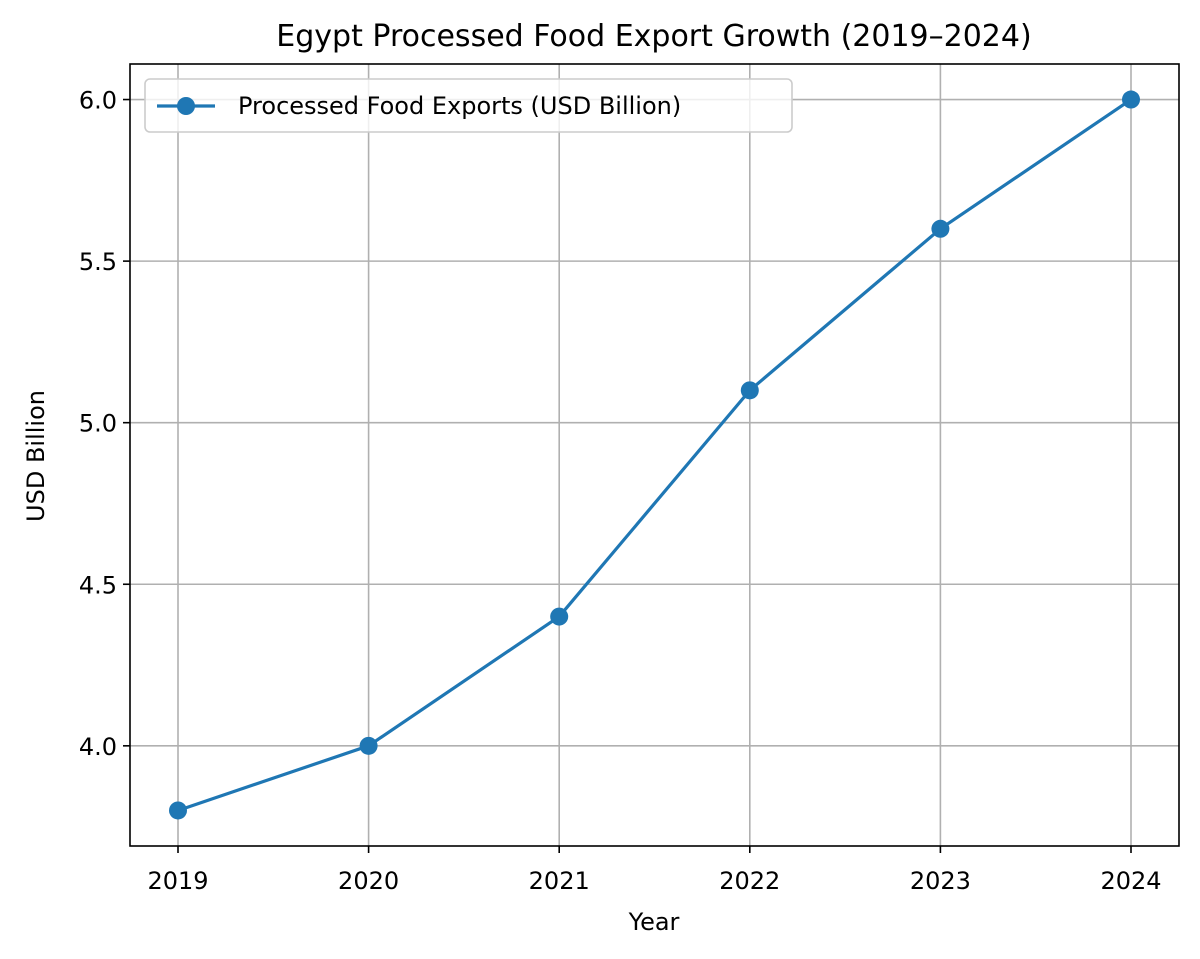 This screenshot has height=959, width=1200. I want to click on x-tick-label: 2021, so click(559, 881).